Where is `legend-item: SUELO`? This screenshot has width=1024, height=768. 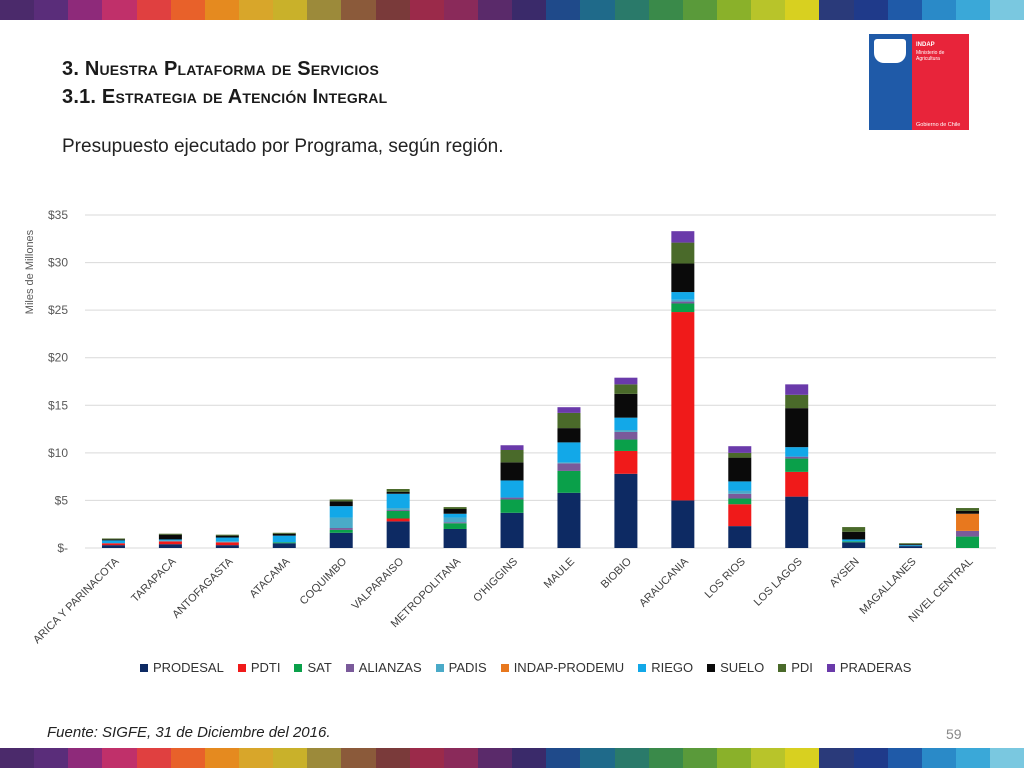
legend-item: SUELO is located at coordinates (735, 667).